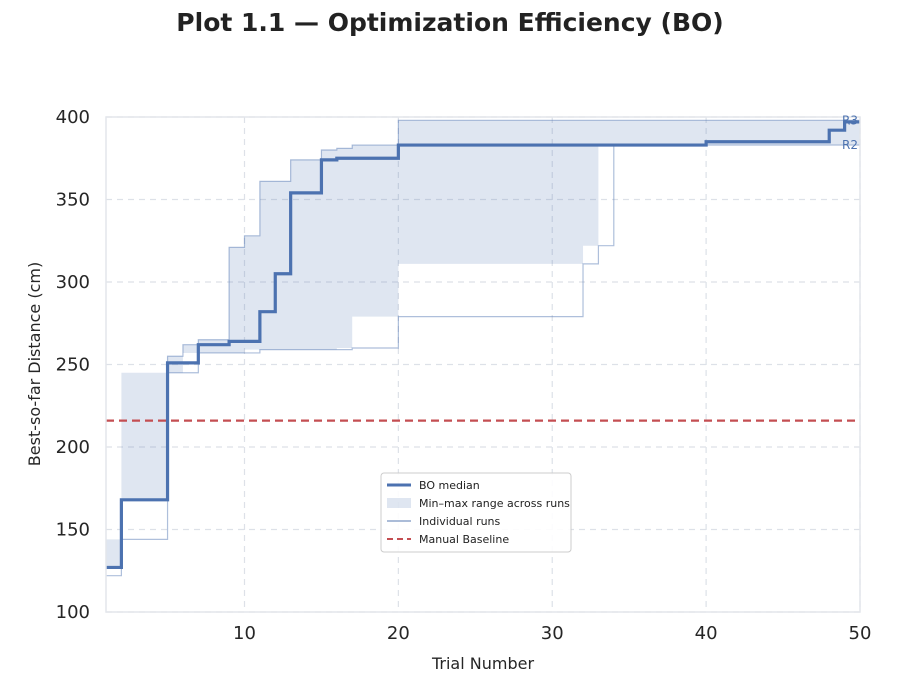 The image size is (900, 700). What do you see at coordinates (73, 117) in the screenshot?
I see `y-tick-label: 400` at bounding box center [73, 117].